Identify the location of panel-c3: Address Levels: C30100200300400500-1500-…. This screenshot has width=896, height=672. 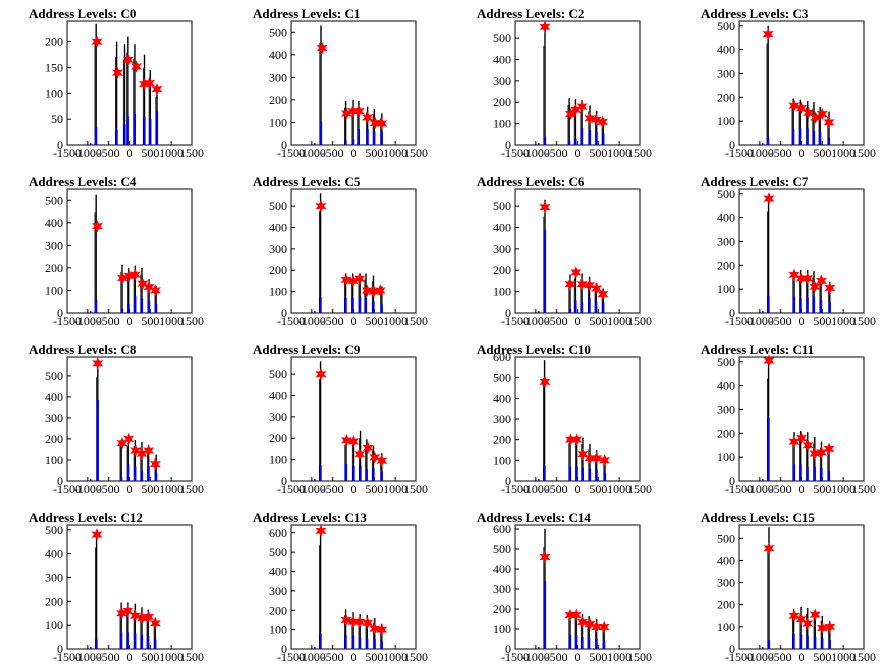
(788, 83).